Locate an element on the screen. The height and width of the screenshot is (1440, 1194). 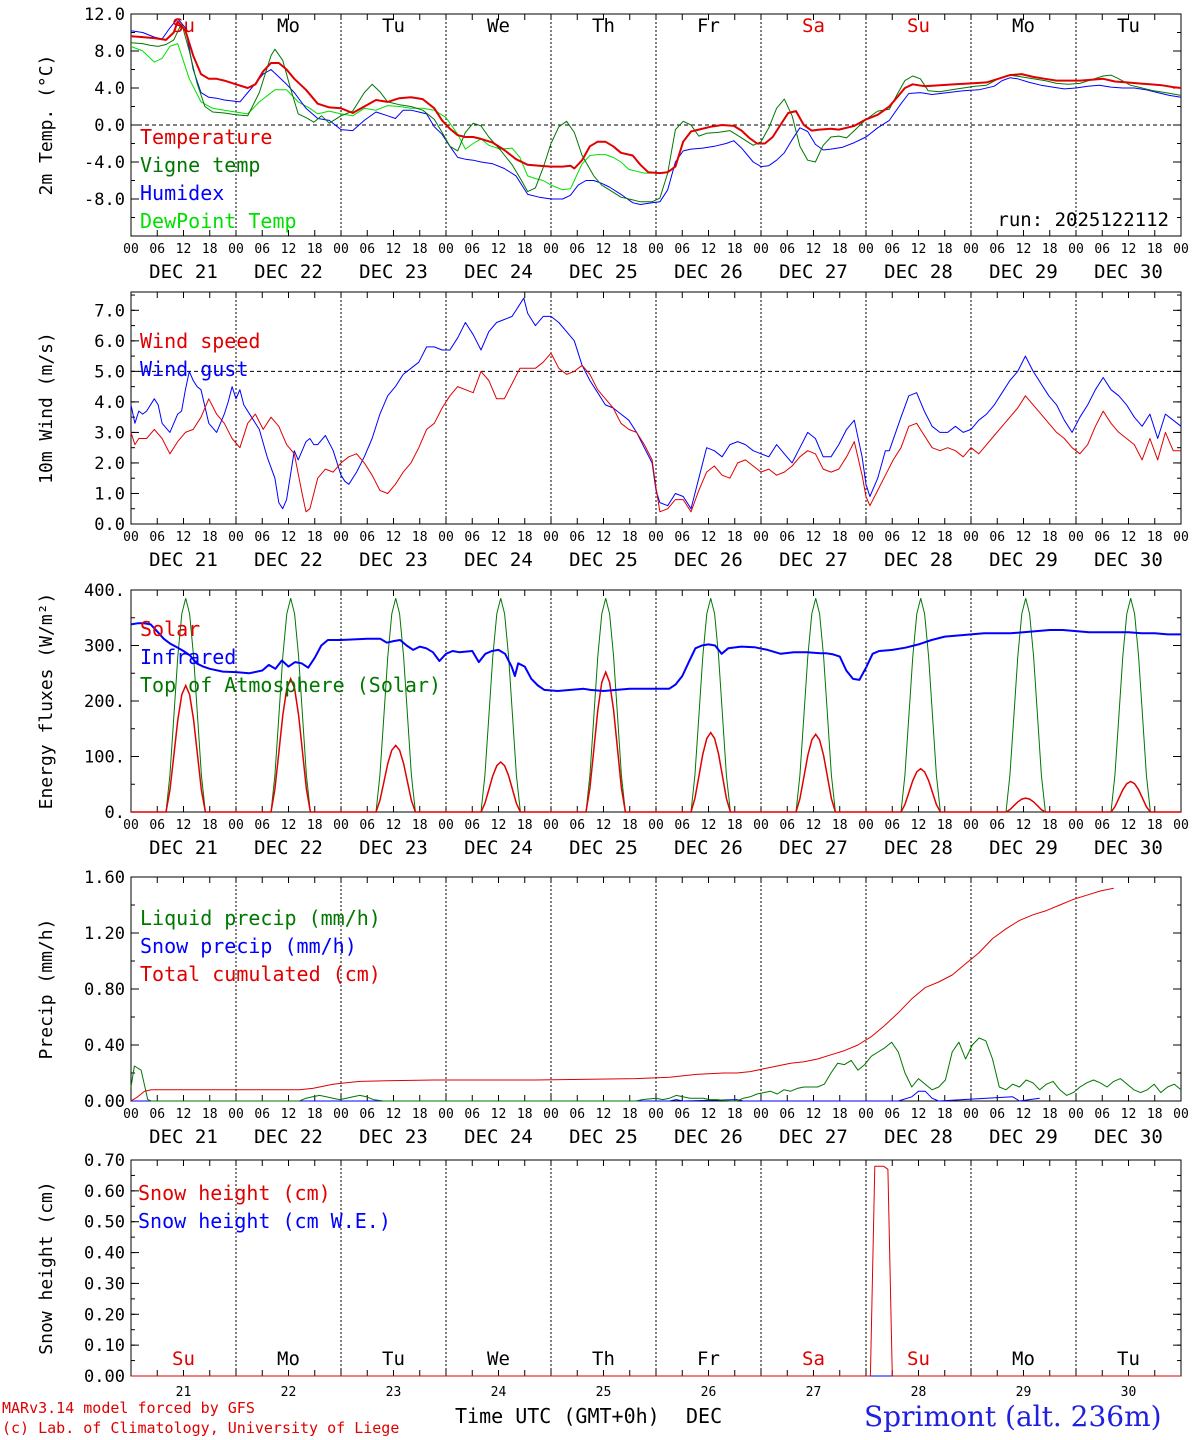
y-tick-label: 4.0 is located at coordinates (109, 89).